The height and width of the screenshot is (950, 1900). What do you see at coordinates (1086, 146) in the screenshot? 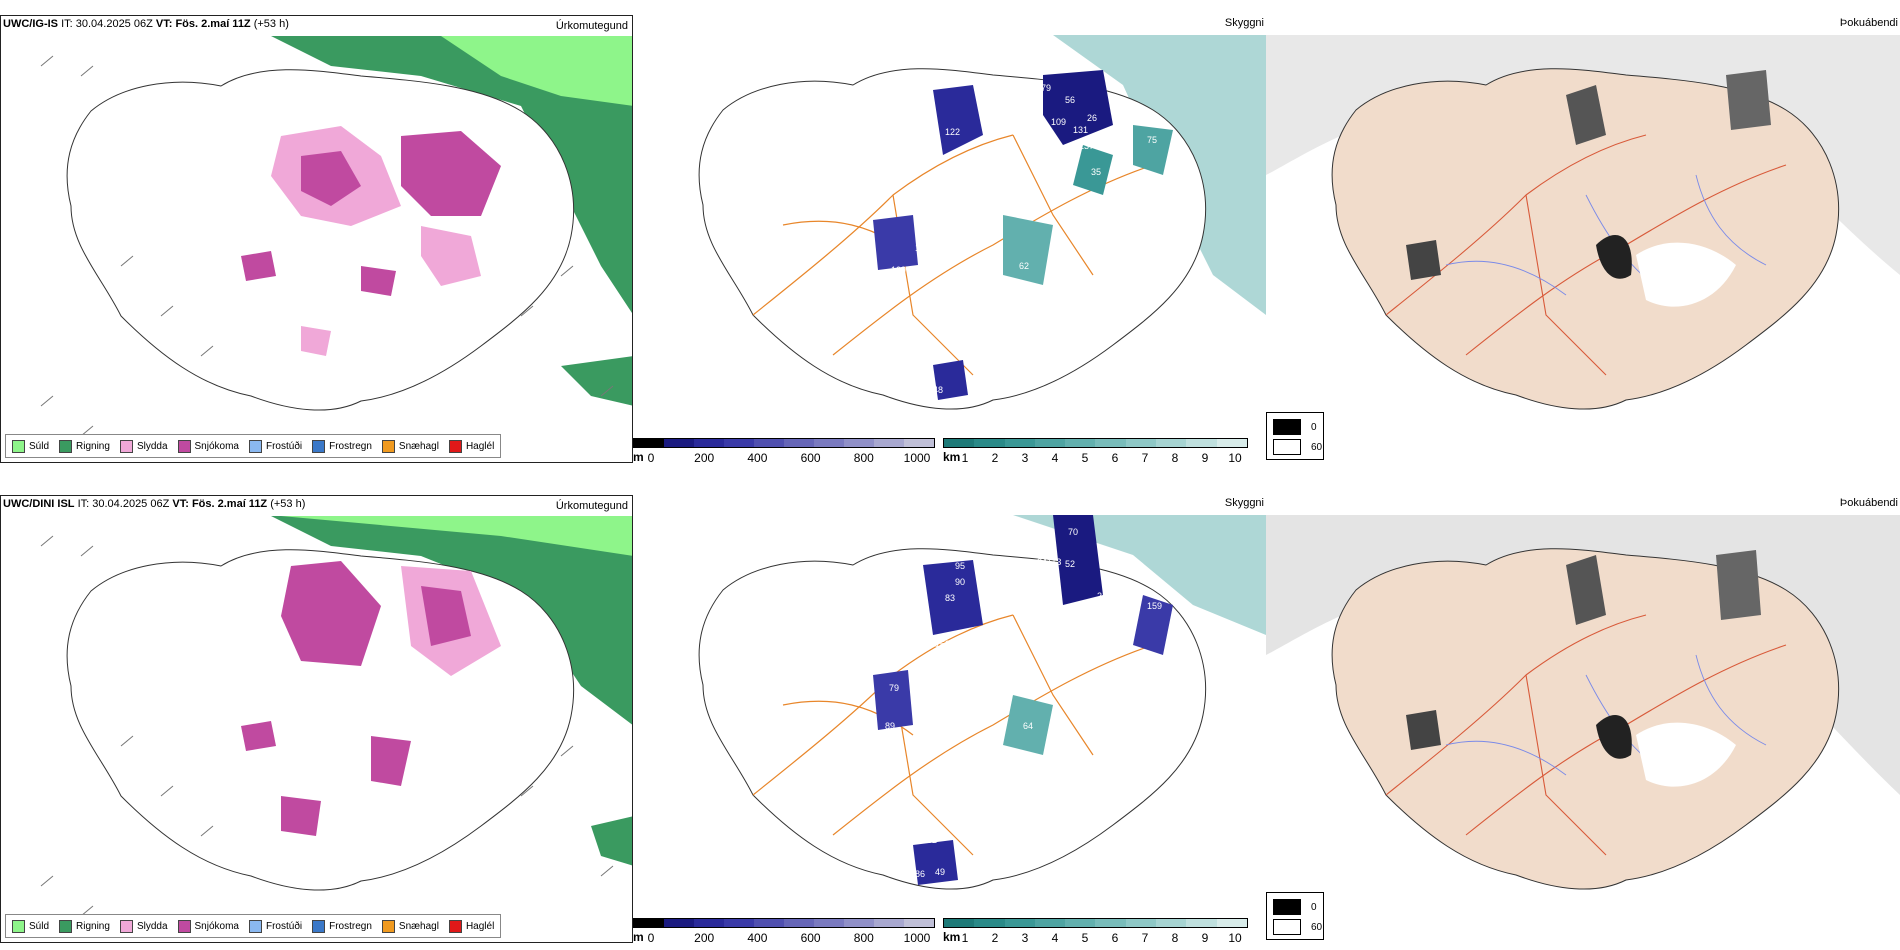
I see `cloud-height-label: 137` at bounding box center [1086, 146].